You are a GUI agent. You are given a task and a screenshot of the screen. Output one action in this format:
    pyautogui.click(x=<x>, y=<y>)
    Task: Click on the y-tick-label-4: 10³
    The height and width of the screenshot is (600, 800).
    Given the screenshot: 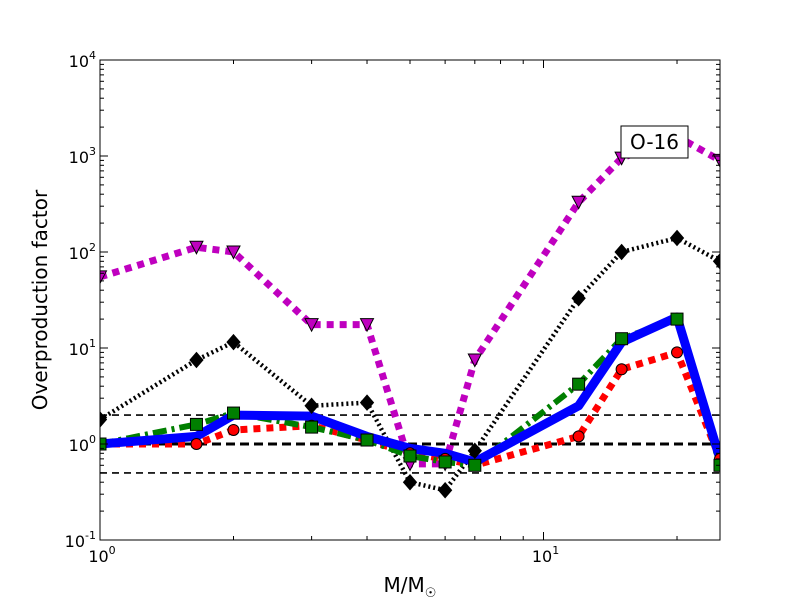 What is the action you would take?
    pyautogui.click(x=82, y=156)
    